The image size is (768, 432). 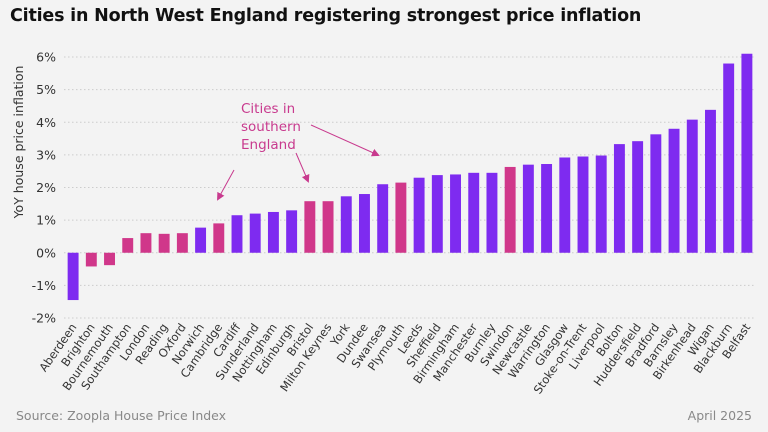 I want to click on y-axis-label: YoY house price inflation, so click(x=18, y=143).